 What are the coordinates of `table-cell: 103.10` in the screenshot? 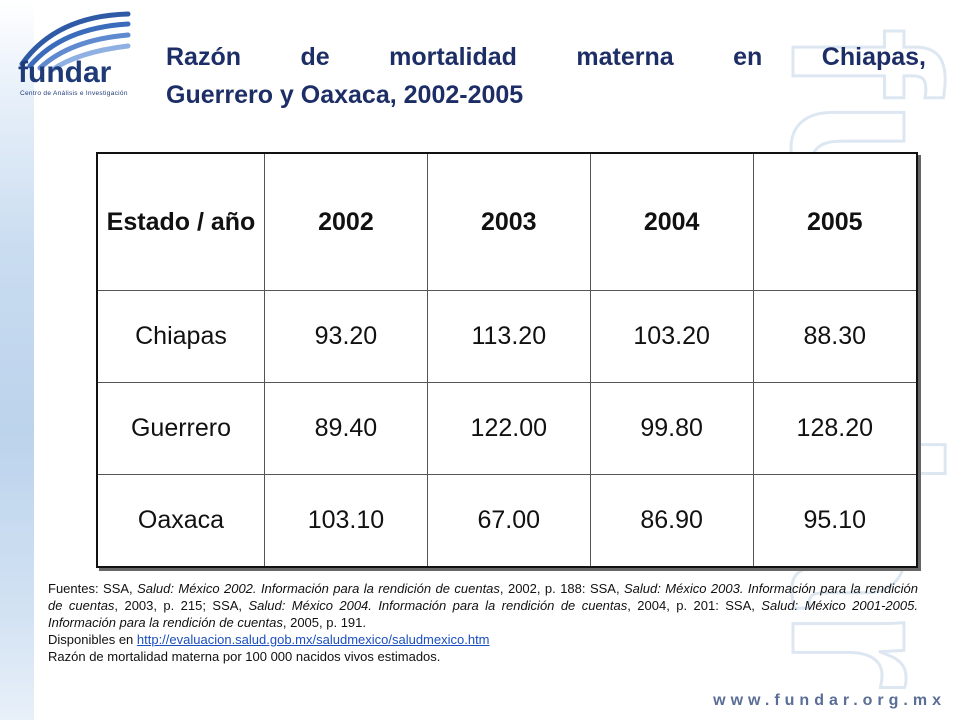 It's located at (346, 521).